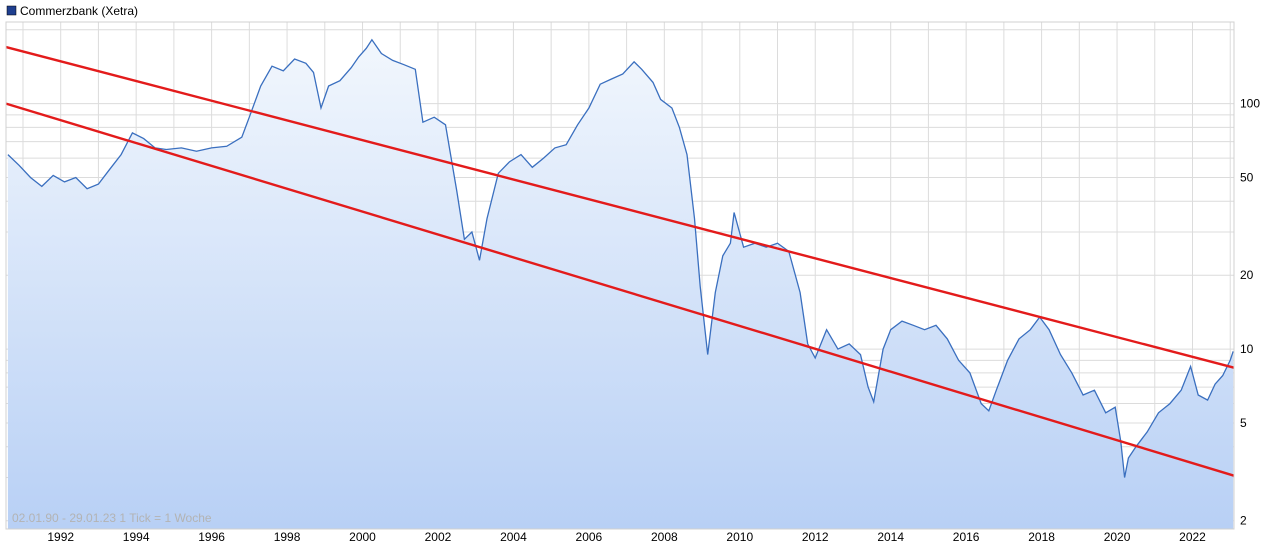 The image size is (1276, 554). I want to click on x-tick-label: 2014, so click(890, 537).